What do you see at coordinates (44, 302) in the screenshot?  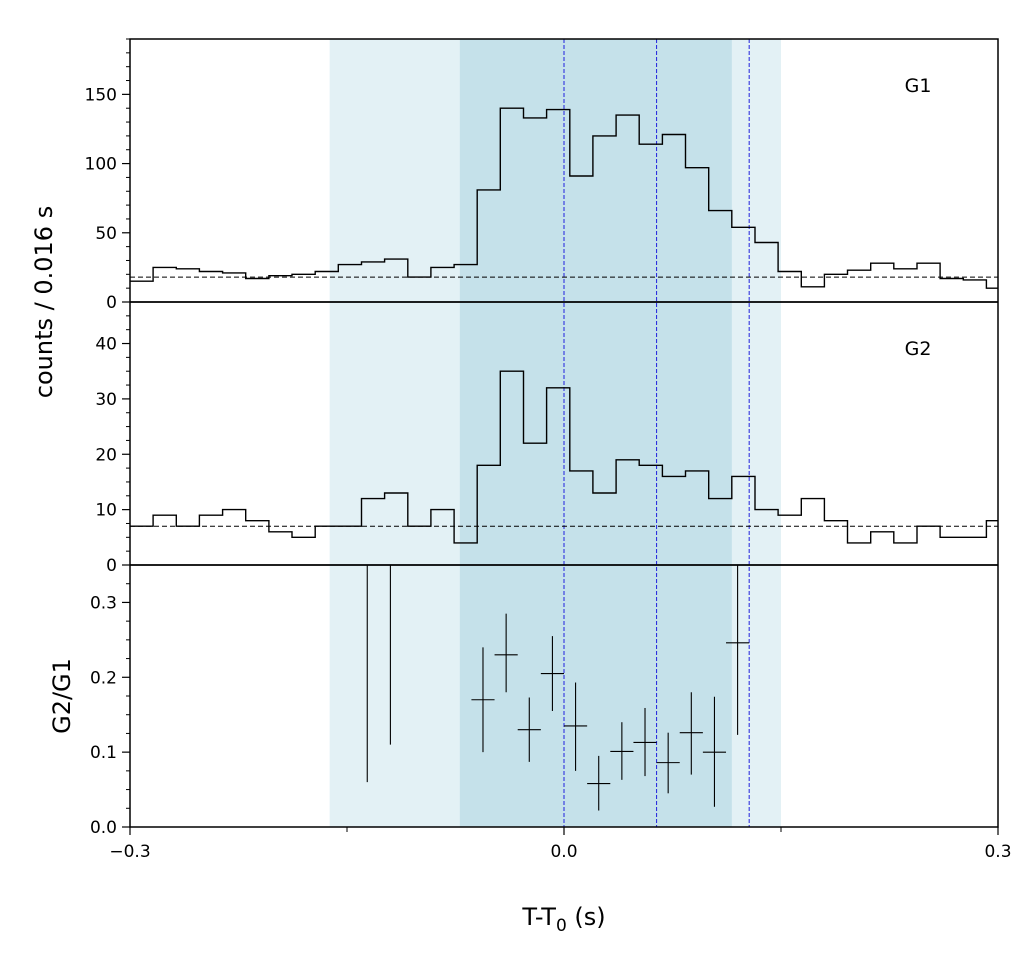 I see `counts-y-axis-label: counts / 0.016 s` at bounding box center [44, 302].